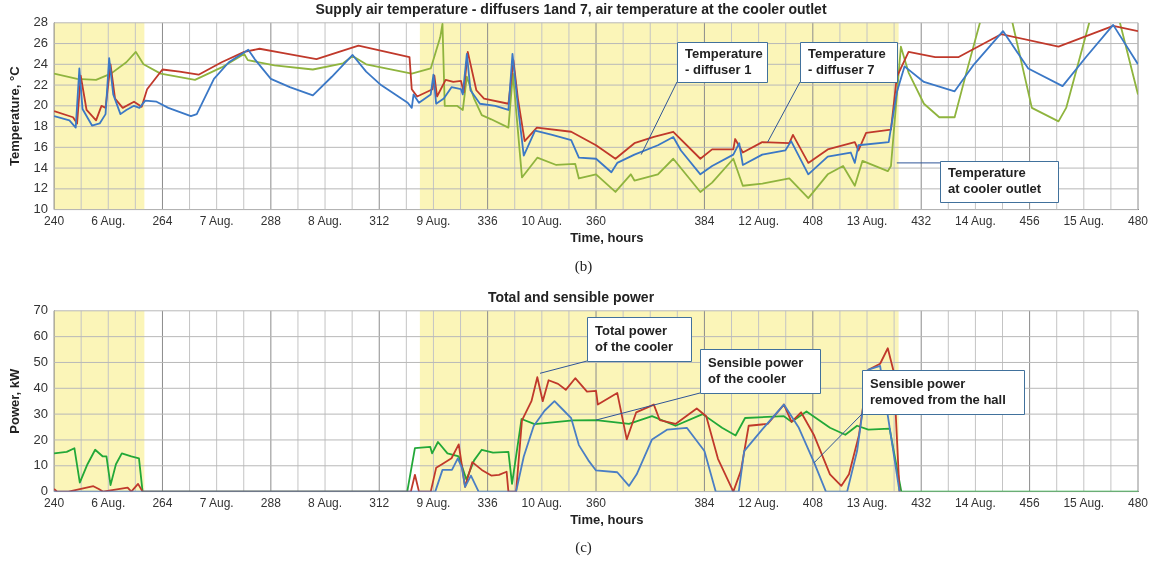 This screenshot has width=1167, height=566. I want to click on y-tick-label: 50, so click(41, 362).